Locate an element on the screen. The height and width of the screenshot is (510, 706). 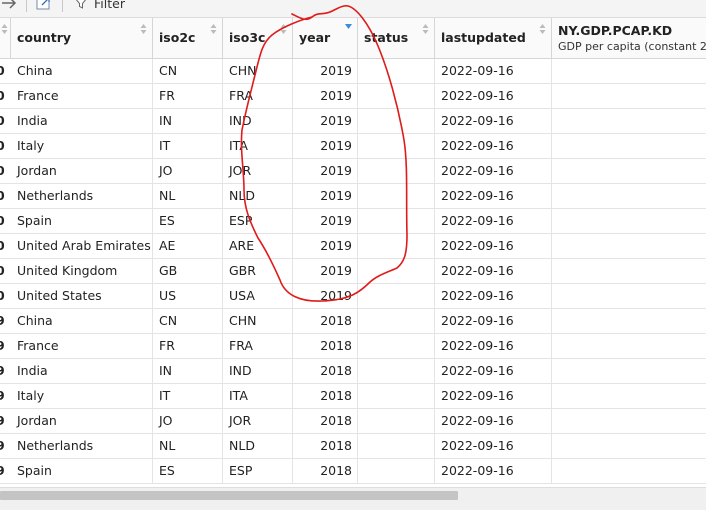
table-row: 0 United Kingdom GB GBR 2019 2022-09-16 is located at coordinates (353, 271).